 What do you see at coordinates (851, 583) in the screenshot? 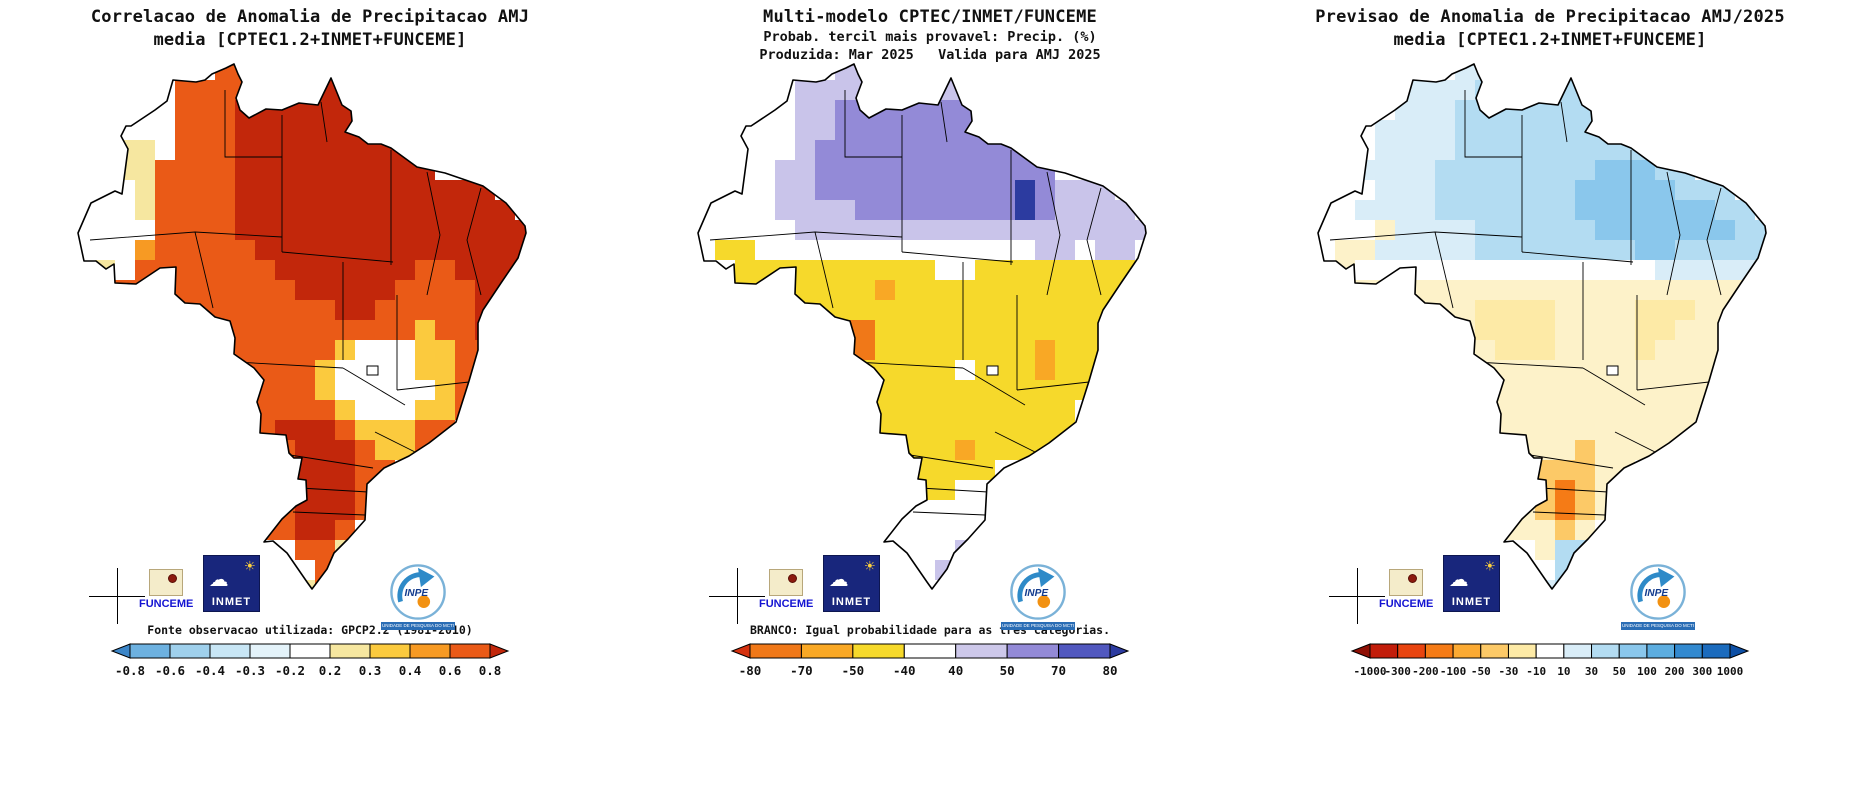
I see `inmet-logo: ☁ ☀ INMET` at bounding box center [851, 583].